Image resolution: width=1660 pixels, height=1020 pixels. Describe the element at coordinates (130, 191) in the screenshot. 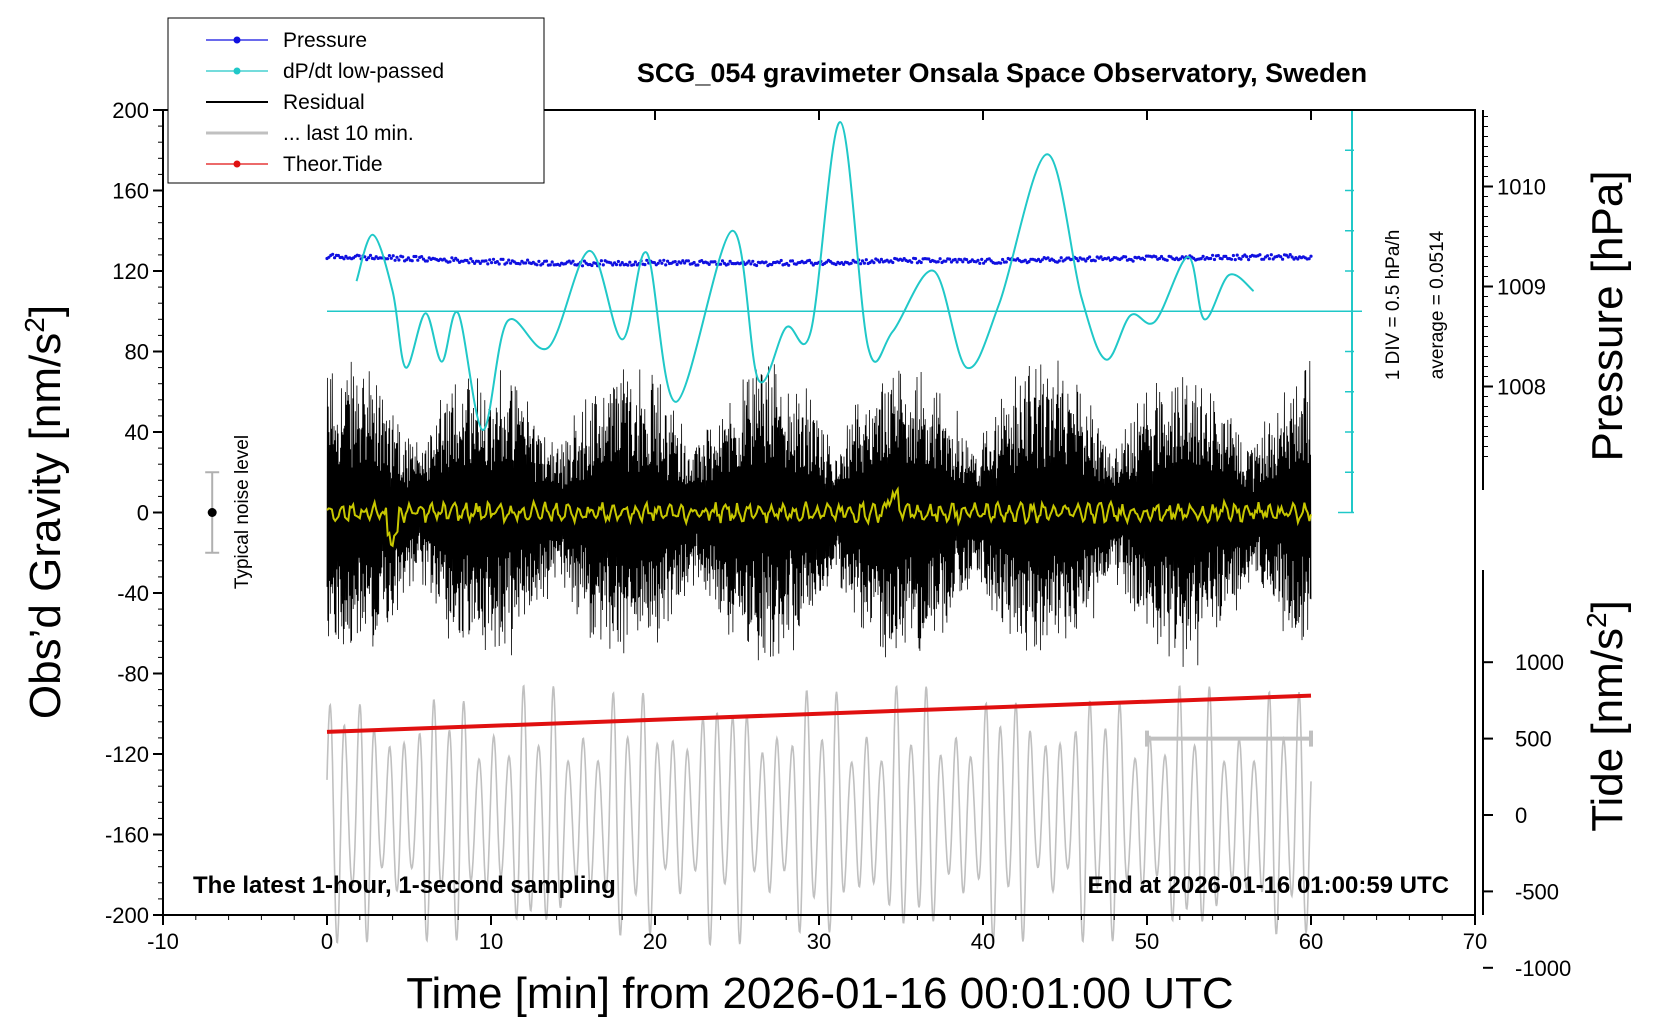

I see `y-tick-label: 160` at that location.